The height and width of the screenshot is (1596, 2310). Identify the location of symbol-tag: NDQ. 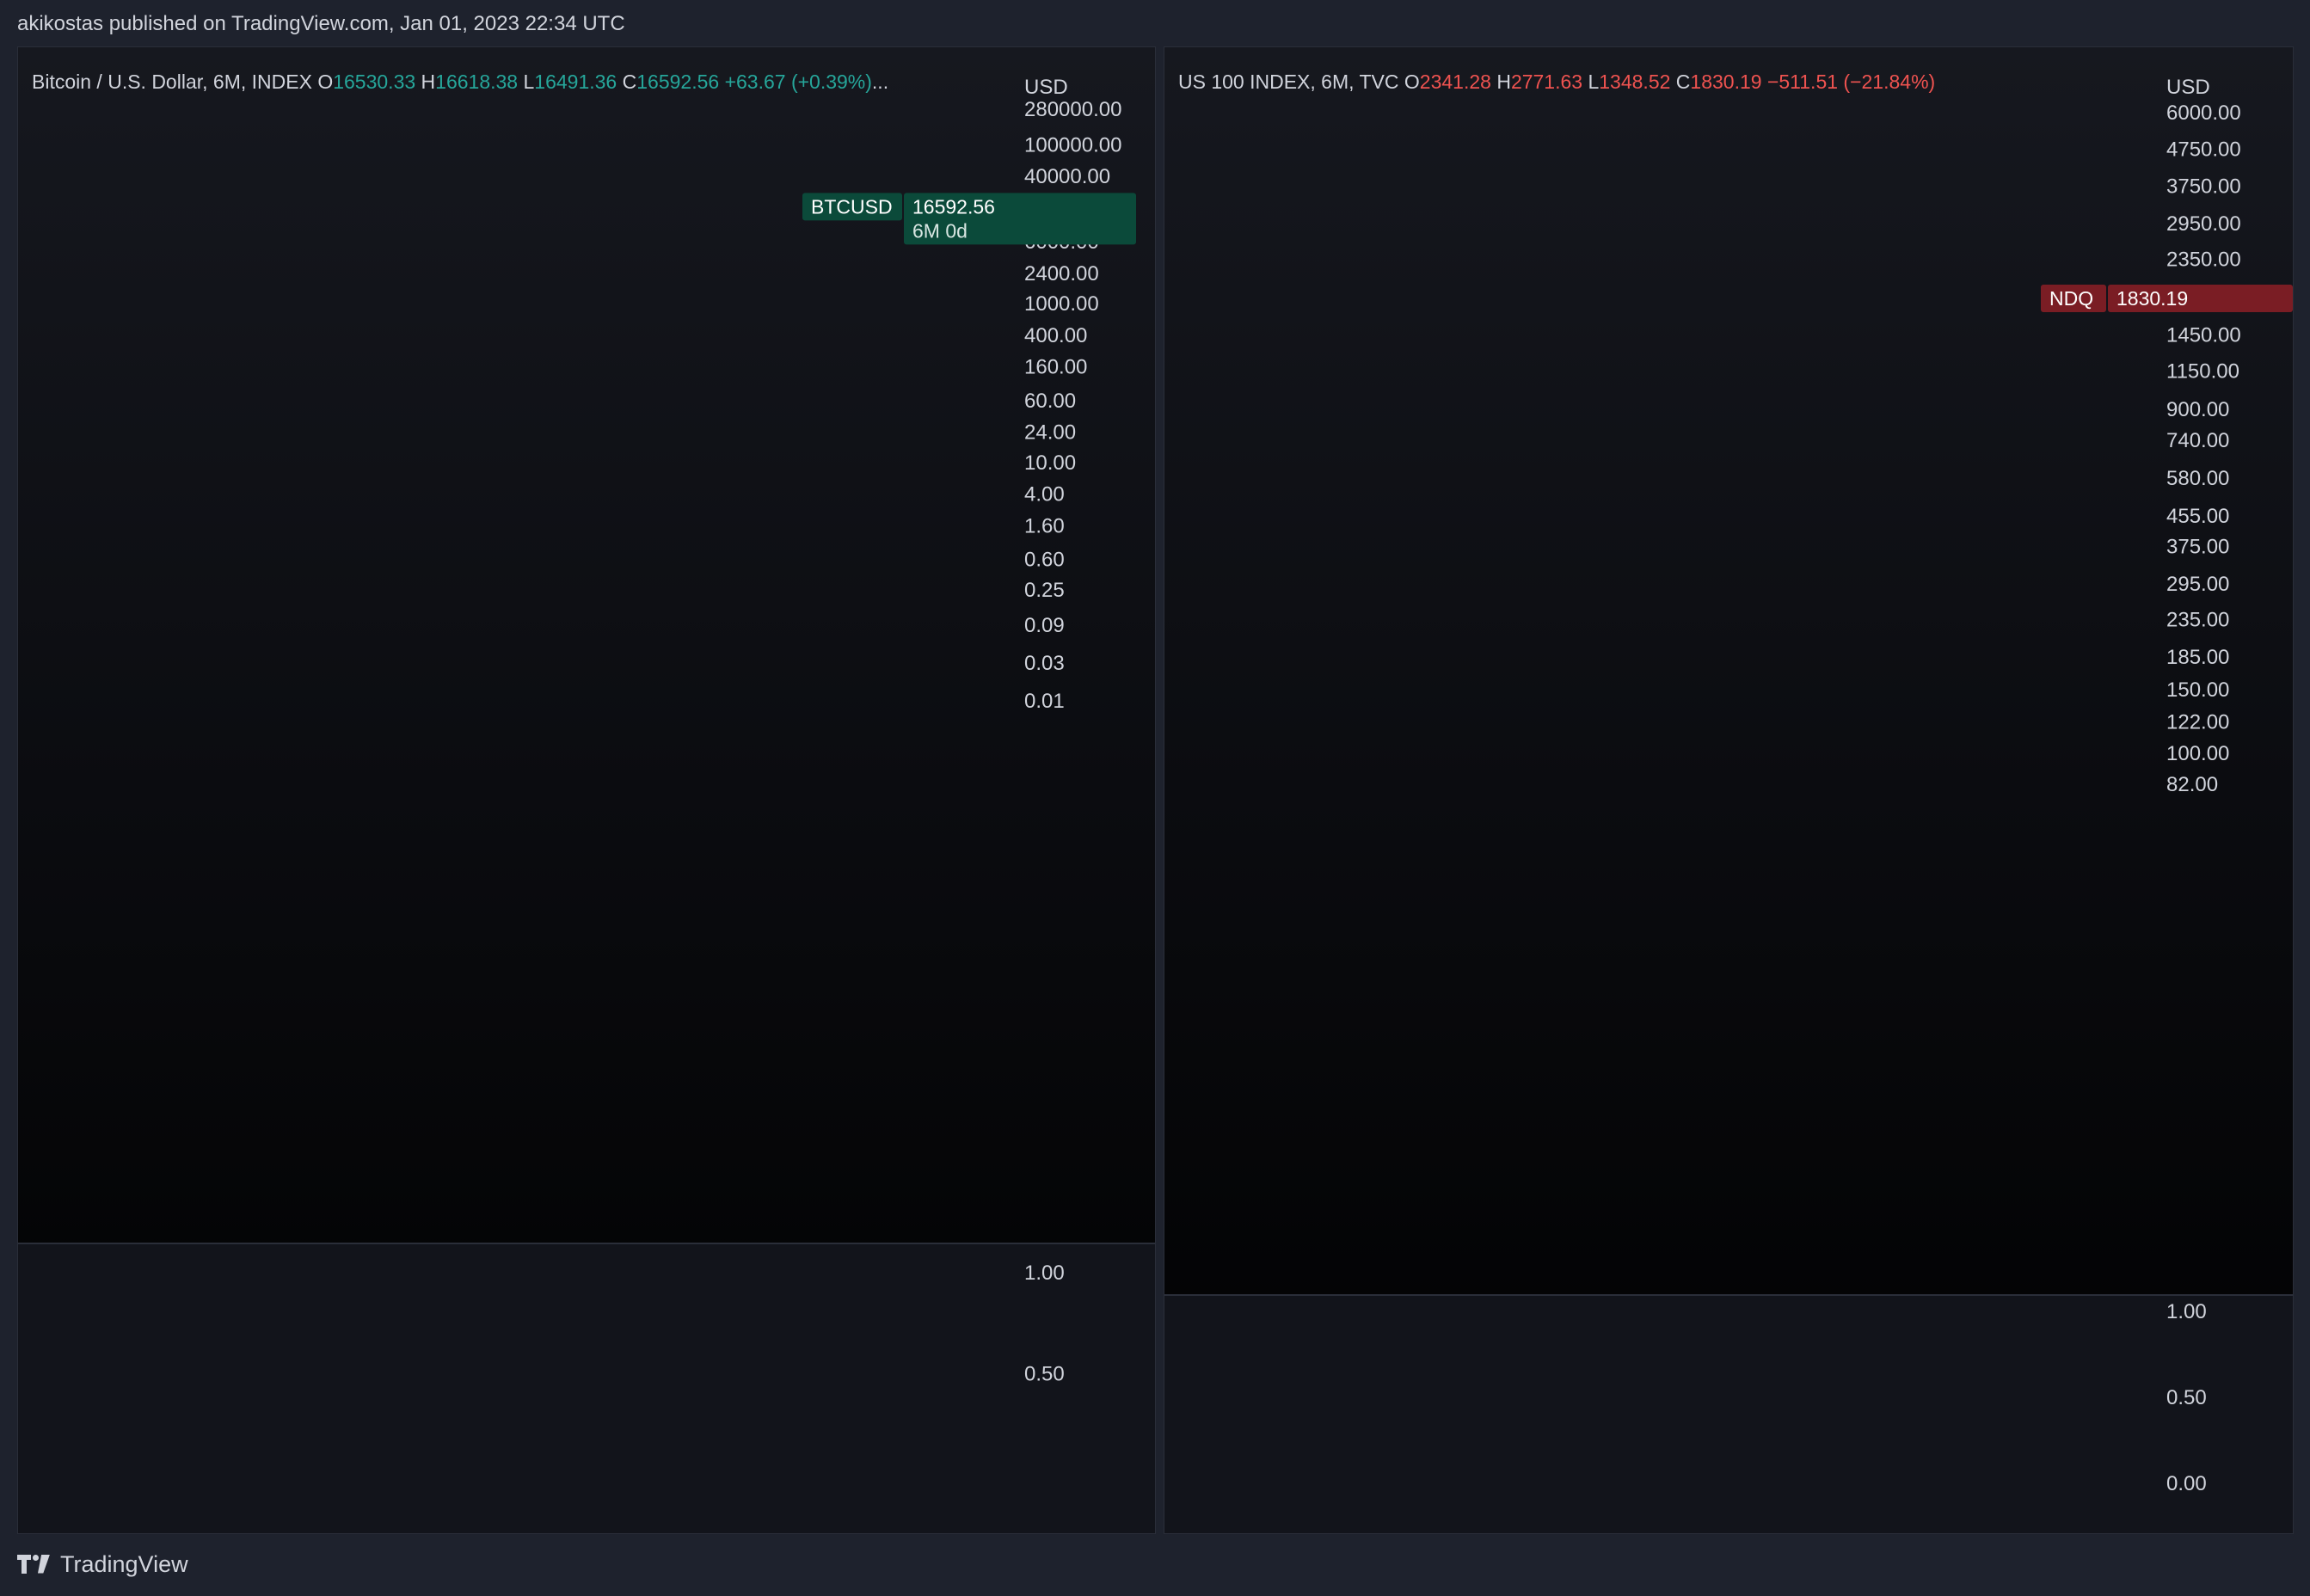
(2071, 298).